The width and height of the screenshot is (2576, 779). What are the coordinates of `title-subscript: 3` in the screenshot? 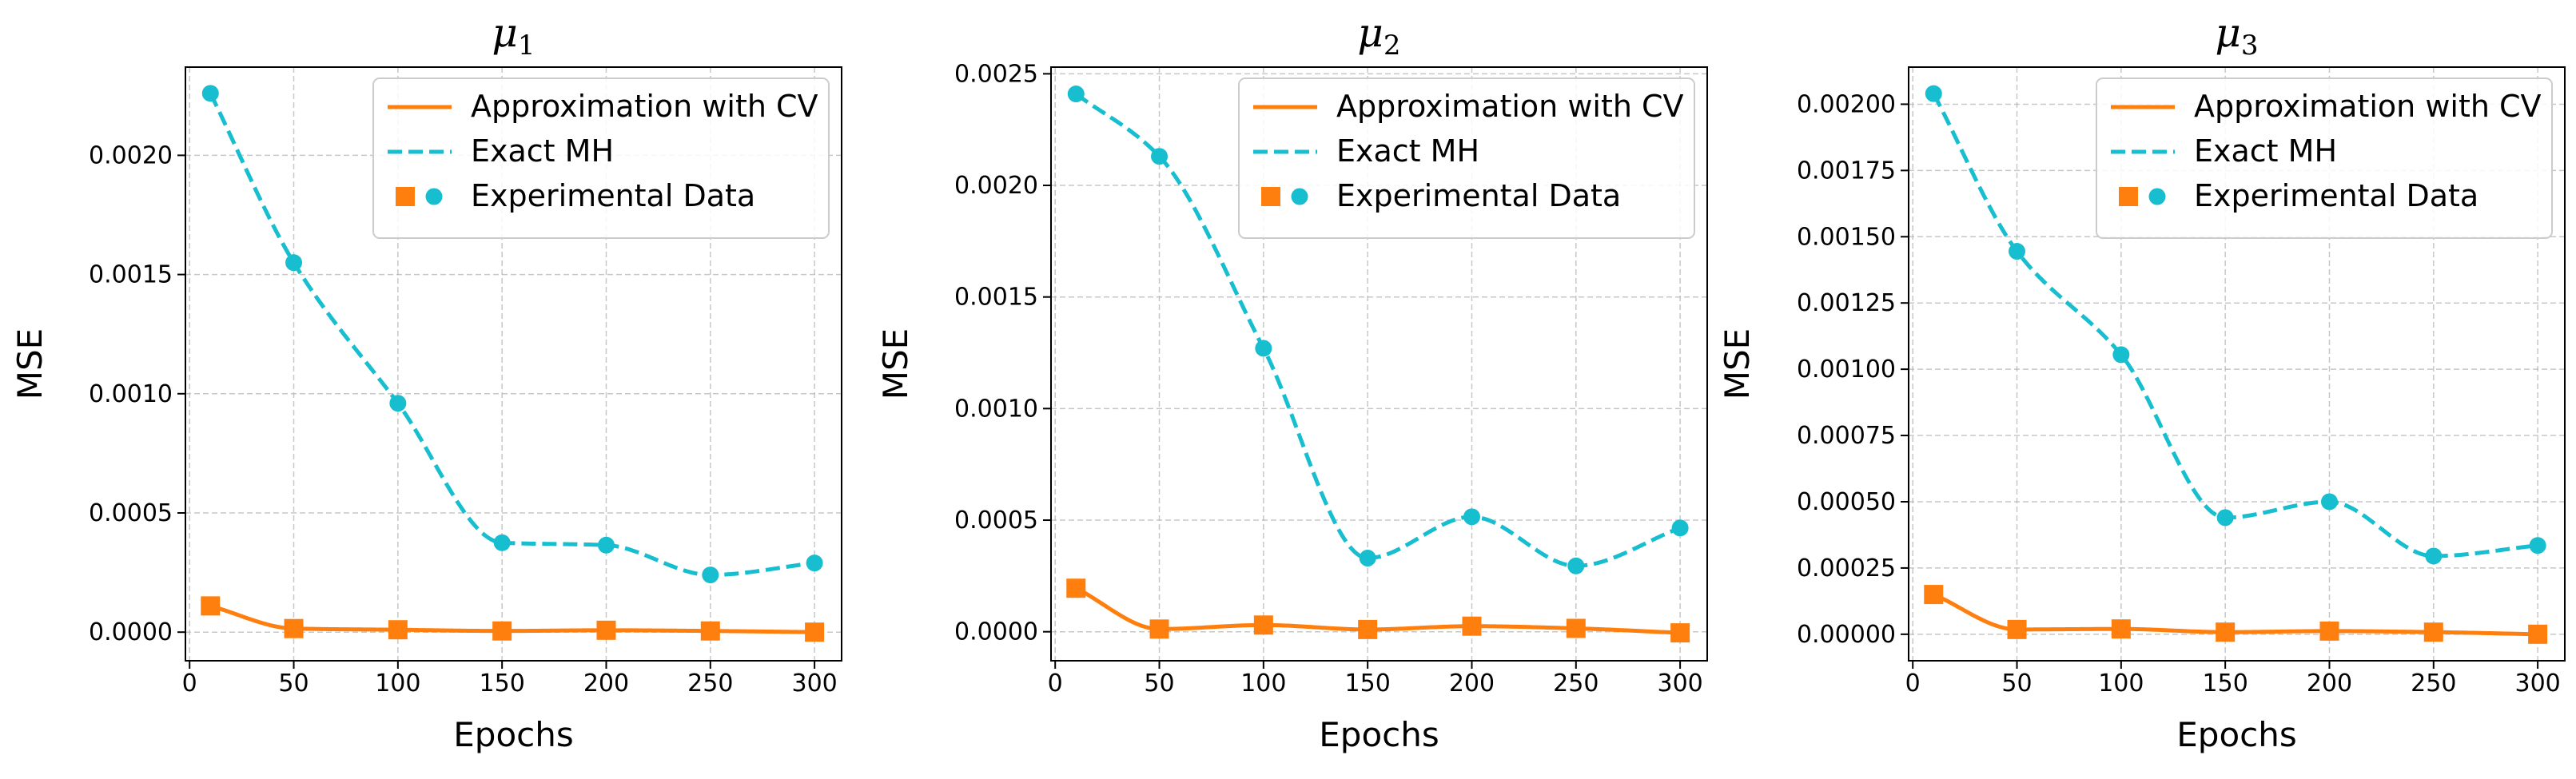 It's located at (2250, 46).